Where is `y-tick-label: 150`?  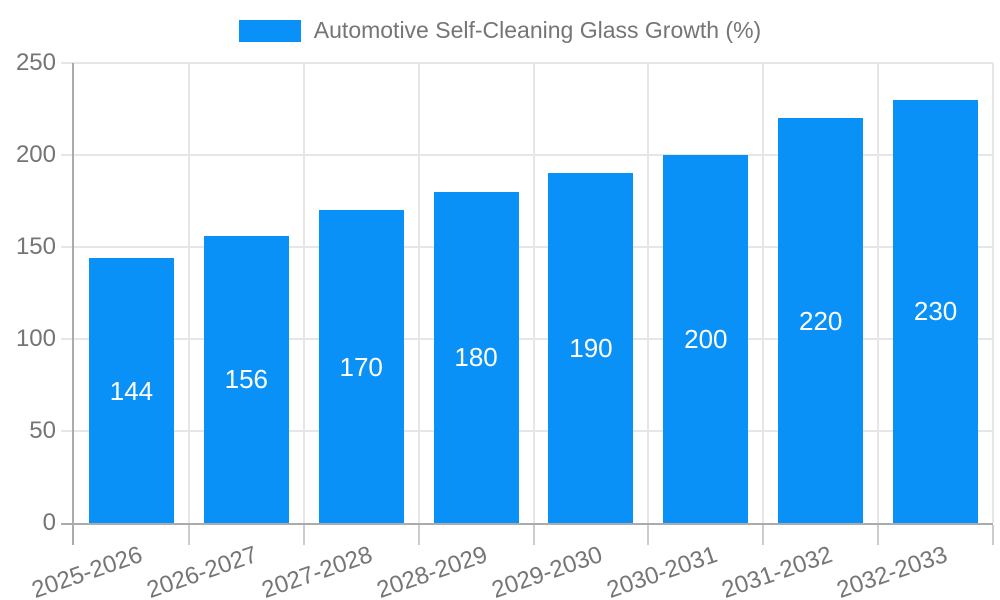
y-tick-label: 150 is located at coordinates (35, 246).